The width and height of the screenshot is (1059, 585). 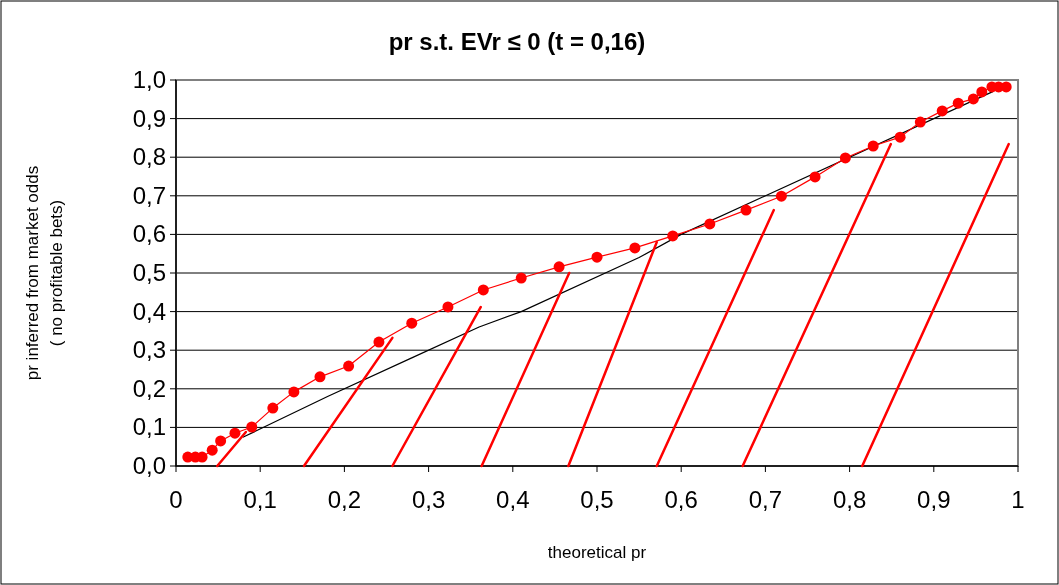 I want to click on x-tick-label: 0,5, so click(x=597, y=499).